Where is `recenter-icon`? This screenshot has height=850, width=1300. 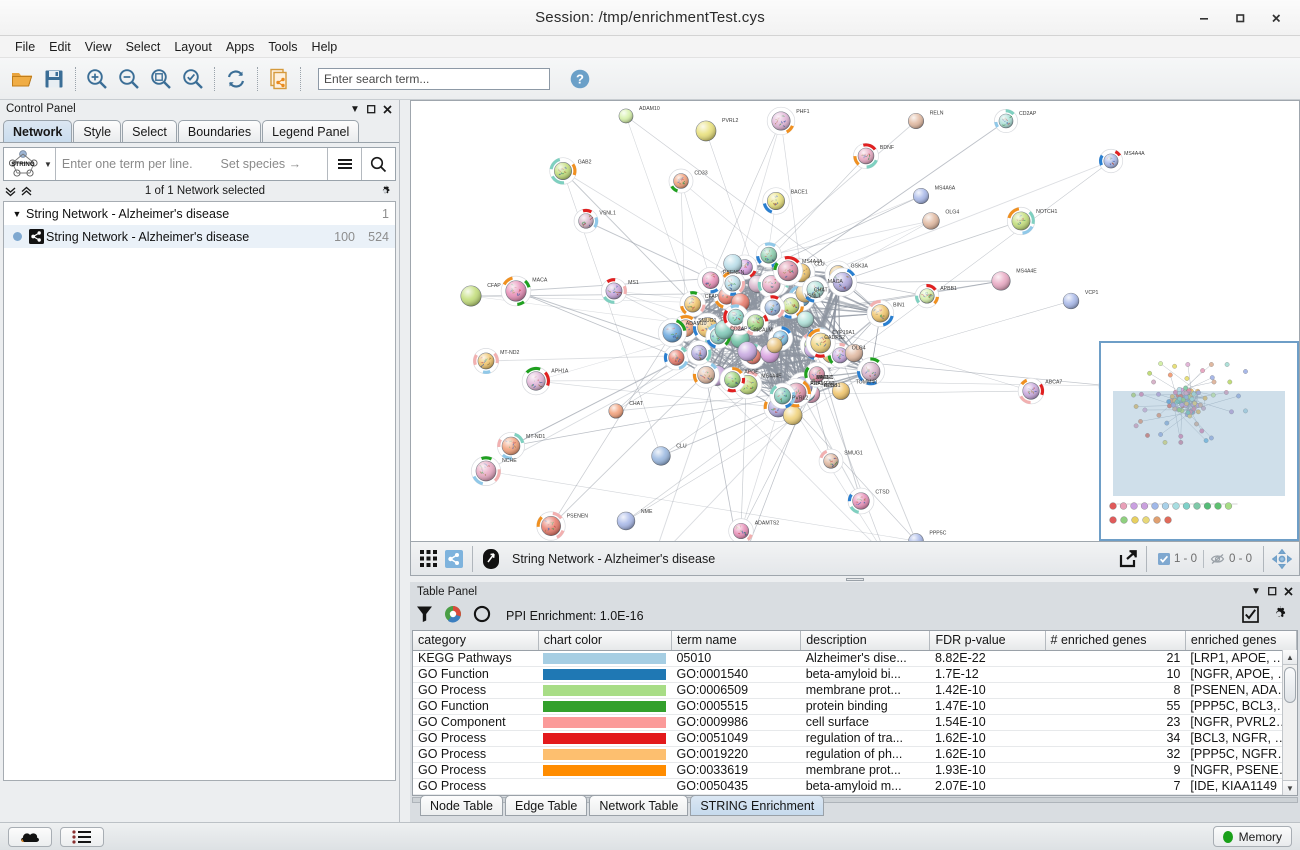
recenter-icon is located at coordinates (1282, 559).